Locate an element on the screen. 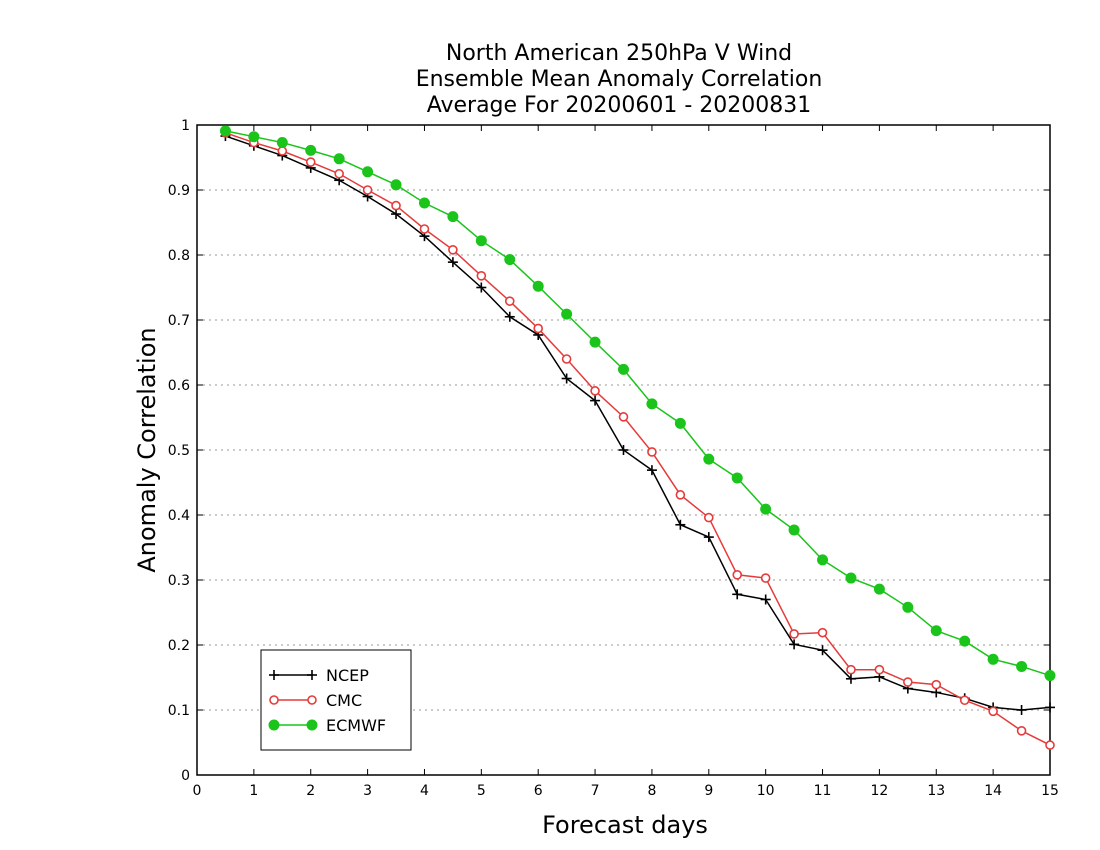 The width and height of the screenshot is (1100, 850). legend: NCEP CMC ECMWF is located at coordinates (336, 700).